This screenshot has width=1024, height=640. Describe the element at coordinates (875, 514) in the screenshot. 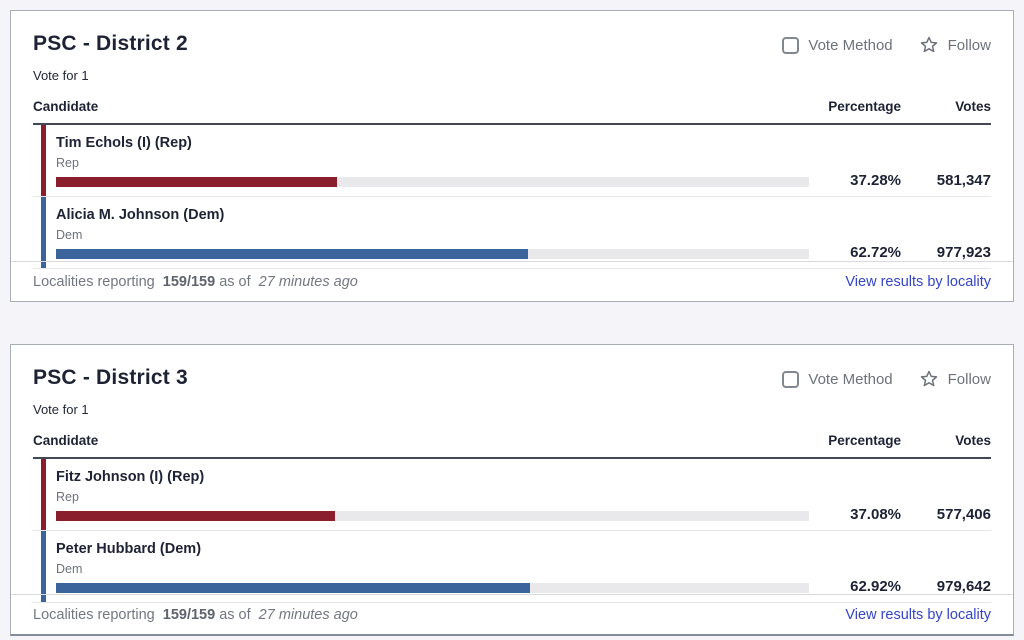

I see `candidate-percentage: 37.08%` at that location.